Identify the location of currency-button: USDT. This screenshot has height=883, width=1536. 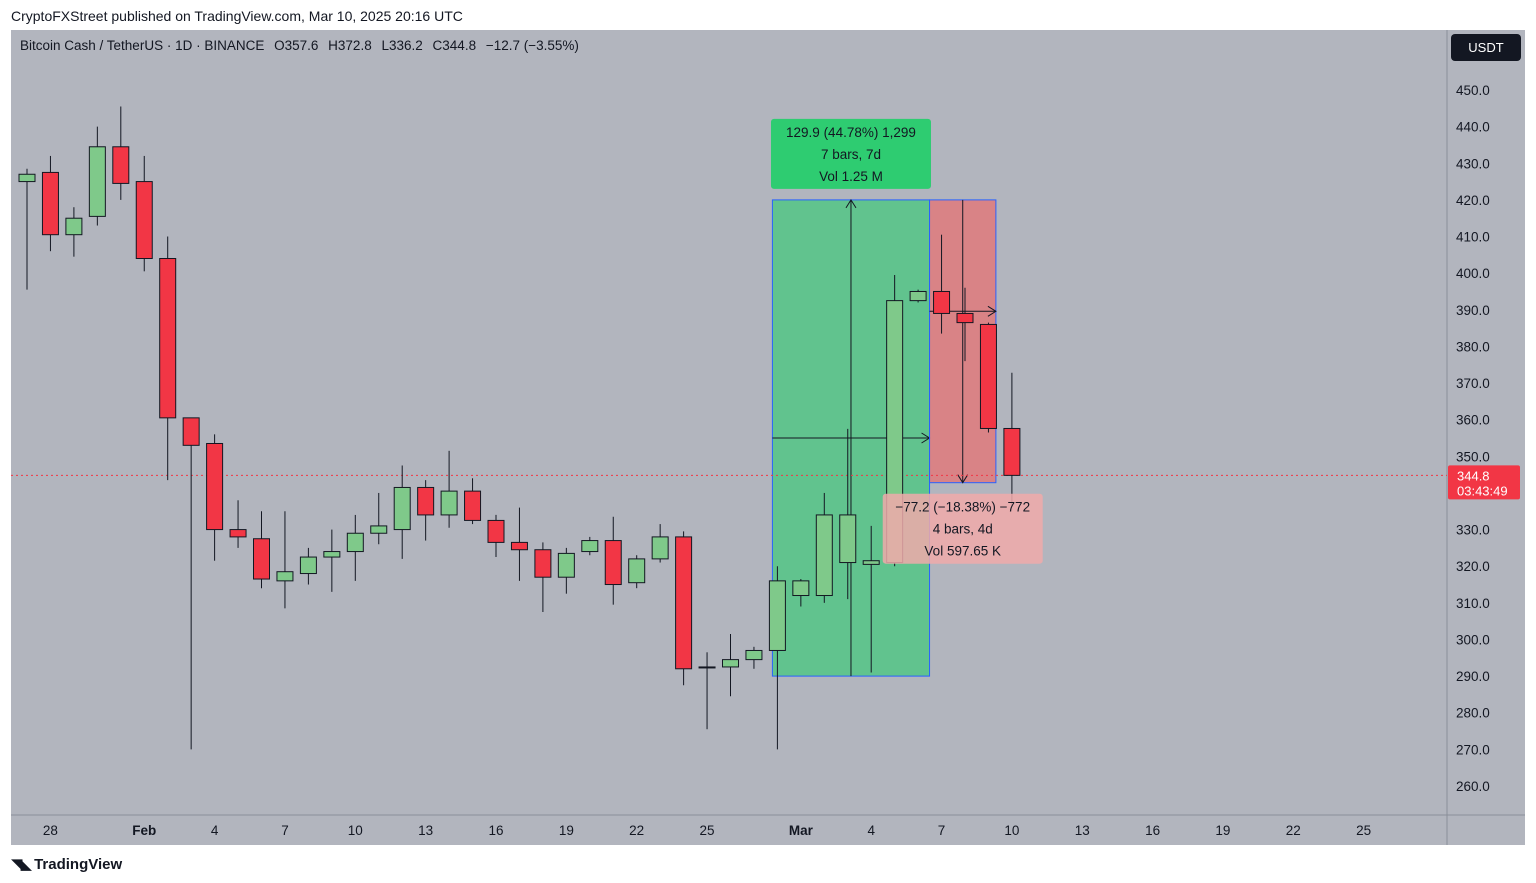
(1486, 47).